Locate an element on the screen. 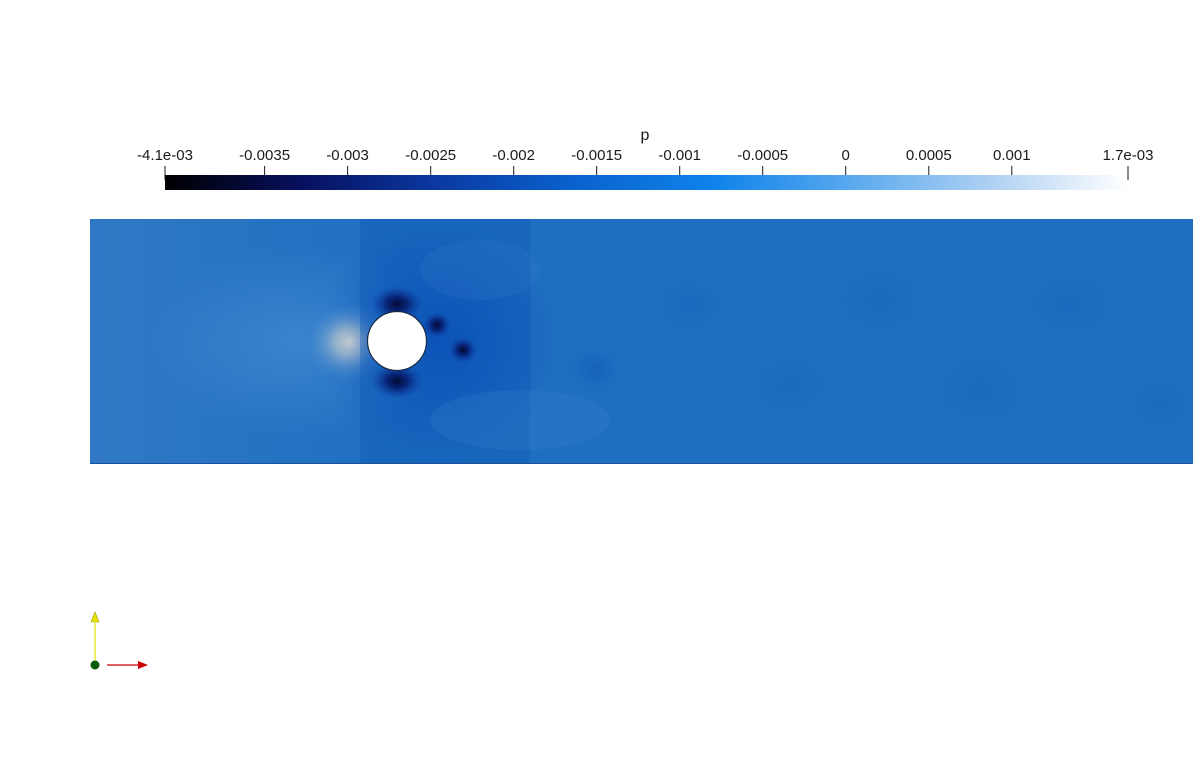  color-legend-tick-label: 0.0005 is located at coordinates (929, 155).